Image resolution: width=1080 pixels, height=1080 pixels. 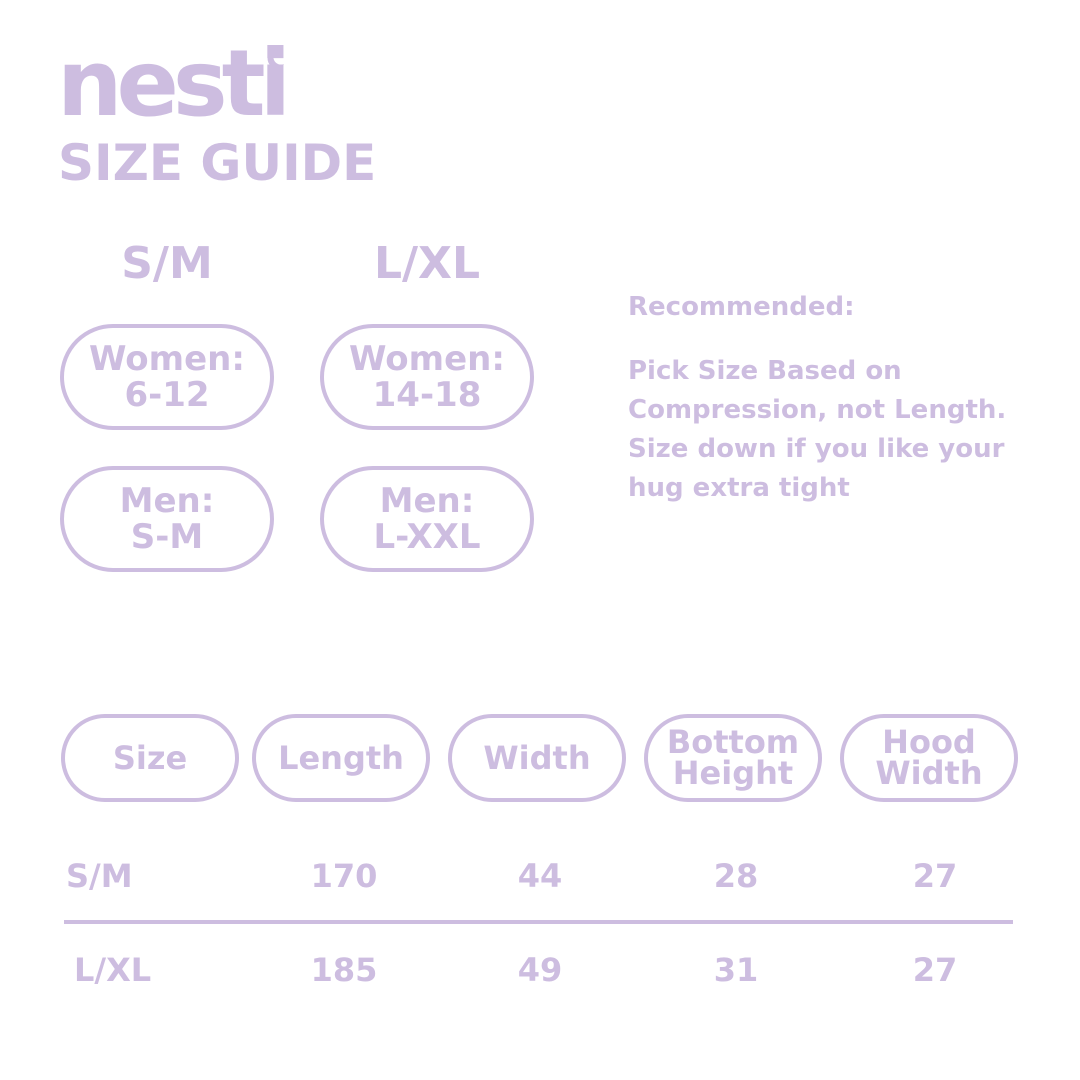 What do you see at coordinates (427, 537) in the screenshot?
I see `men-value: L-XXL` at bounding box center [427, 537].